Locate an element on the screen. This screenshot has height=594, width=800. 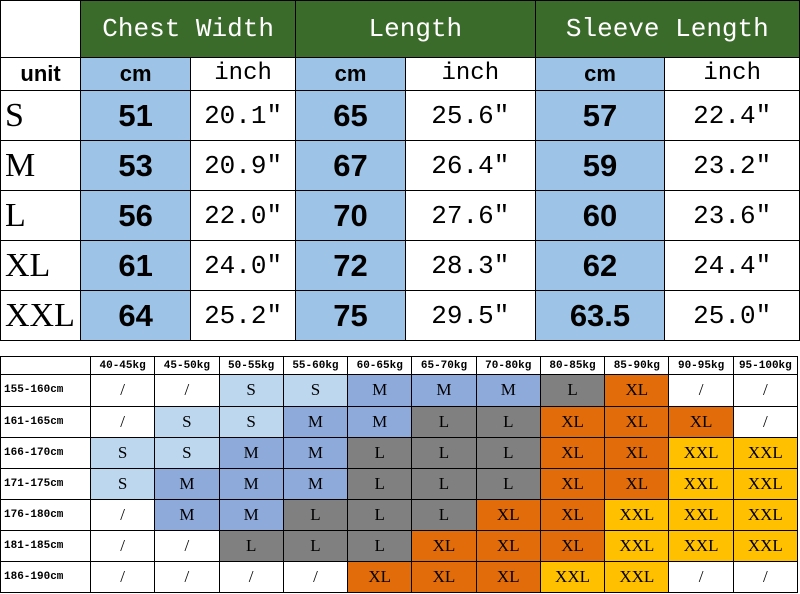
weight-header: 40-45kg is located at coordinates (122, 366).